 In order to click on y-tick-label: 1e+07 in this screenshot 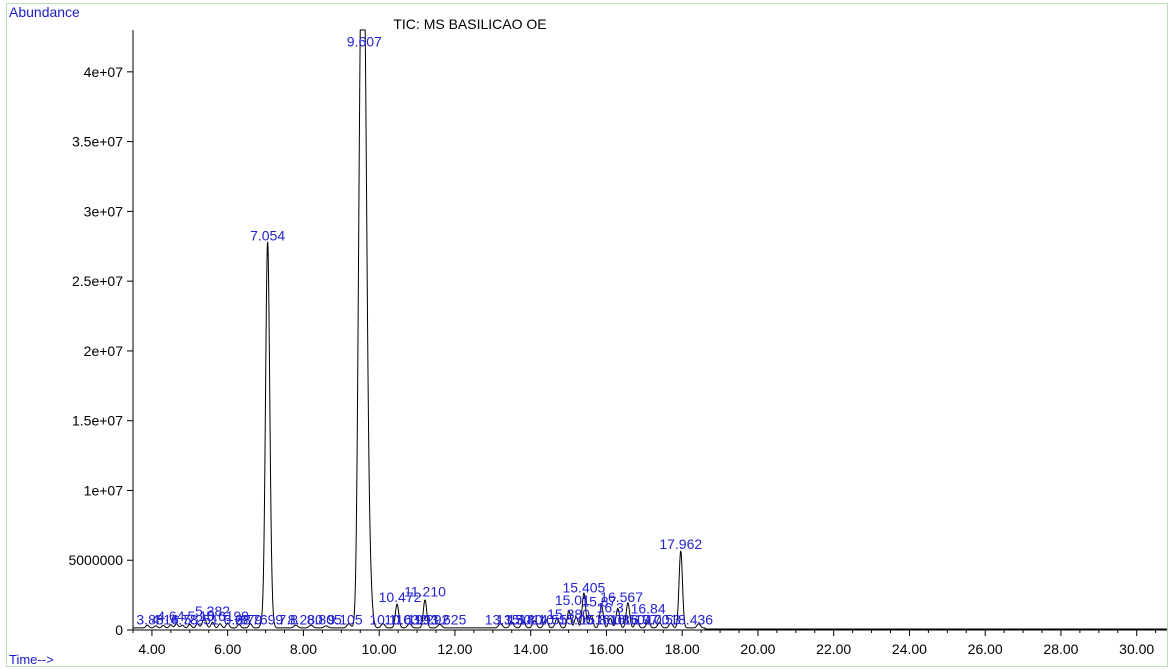, I will do `click(104, 490)`.